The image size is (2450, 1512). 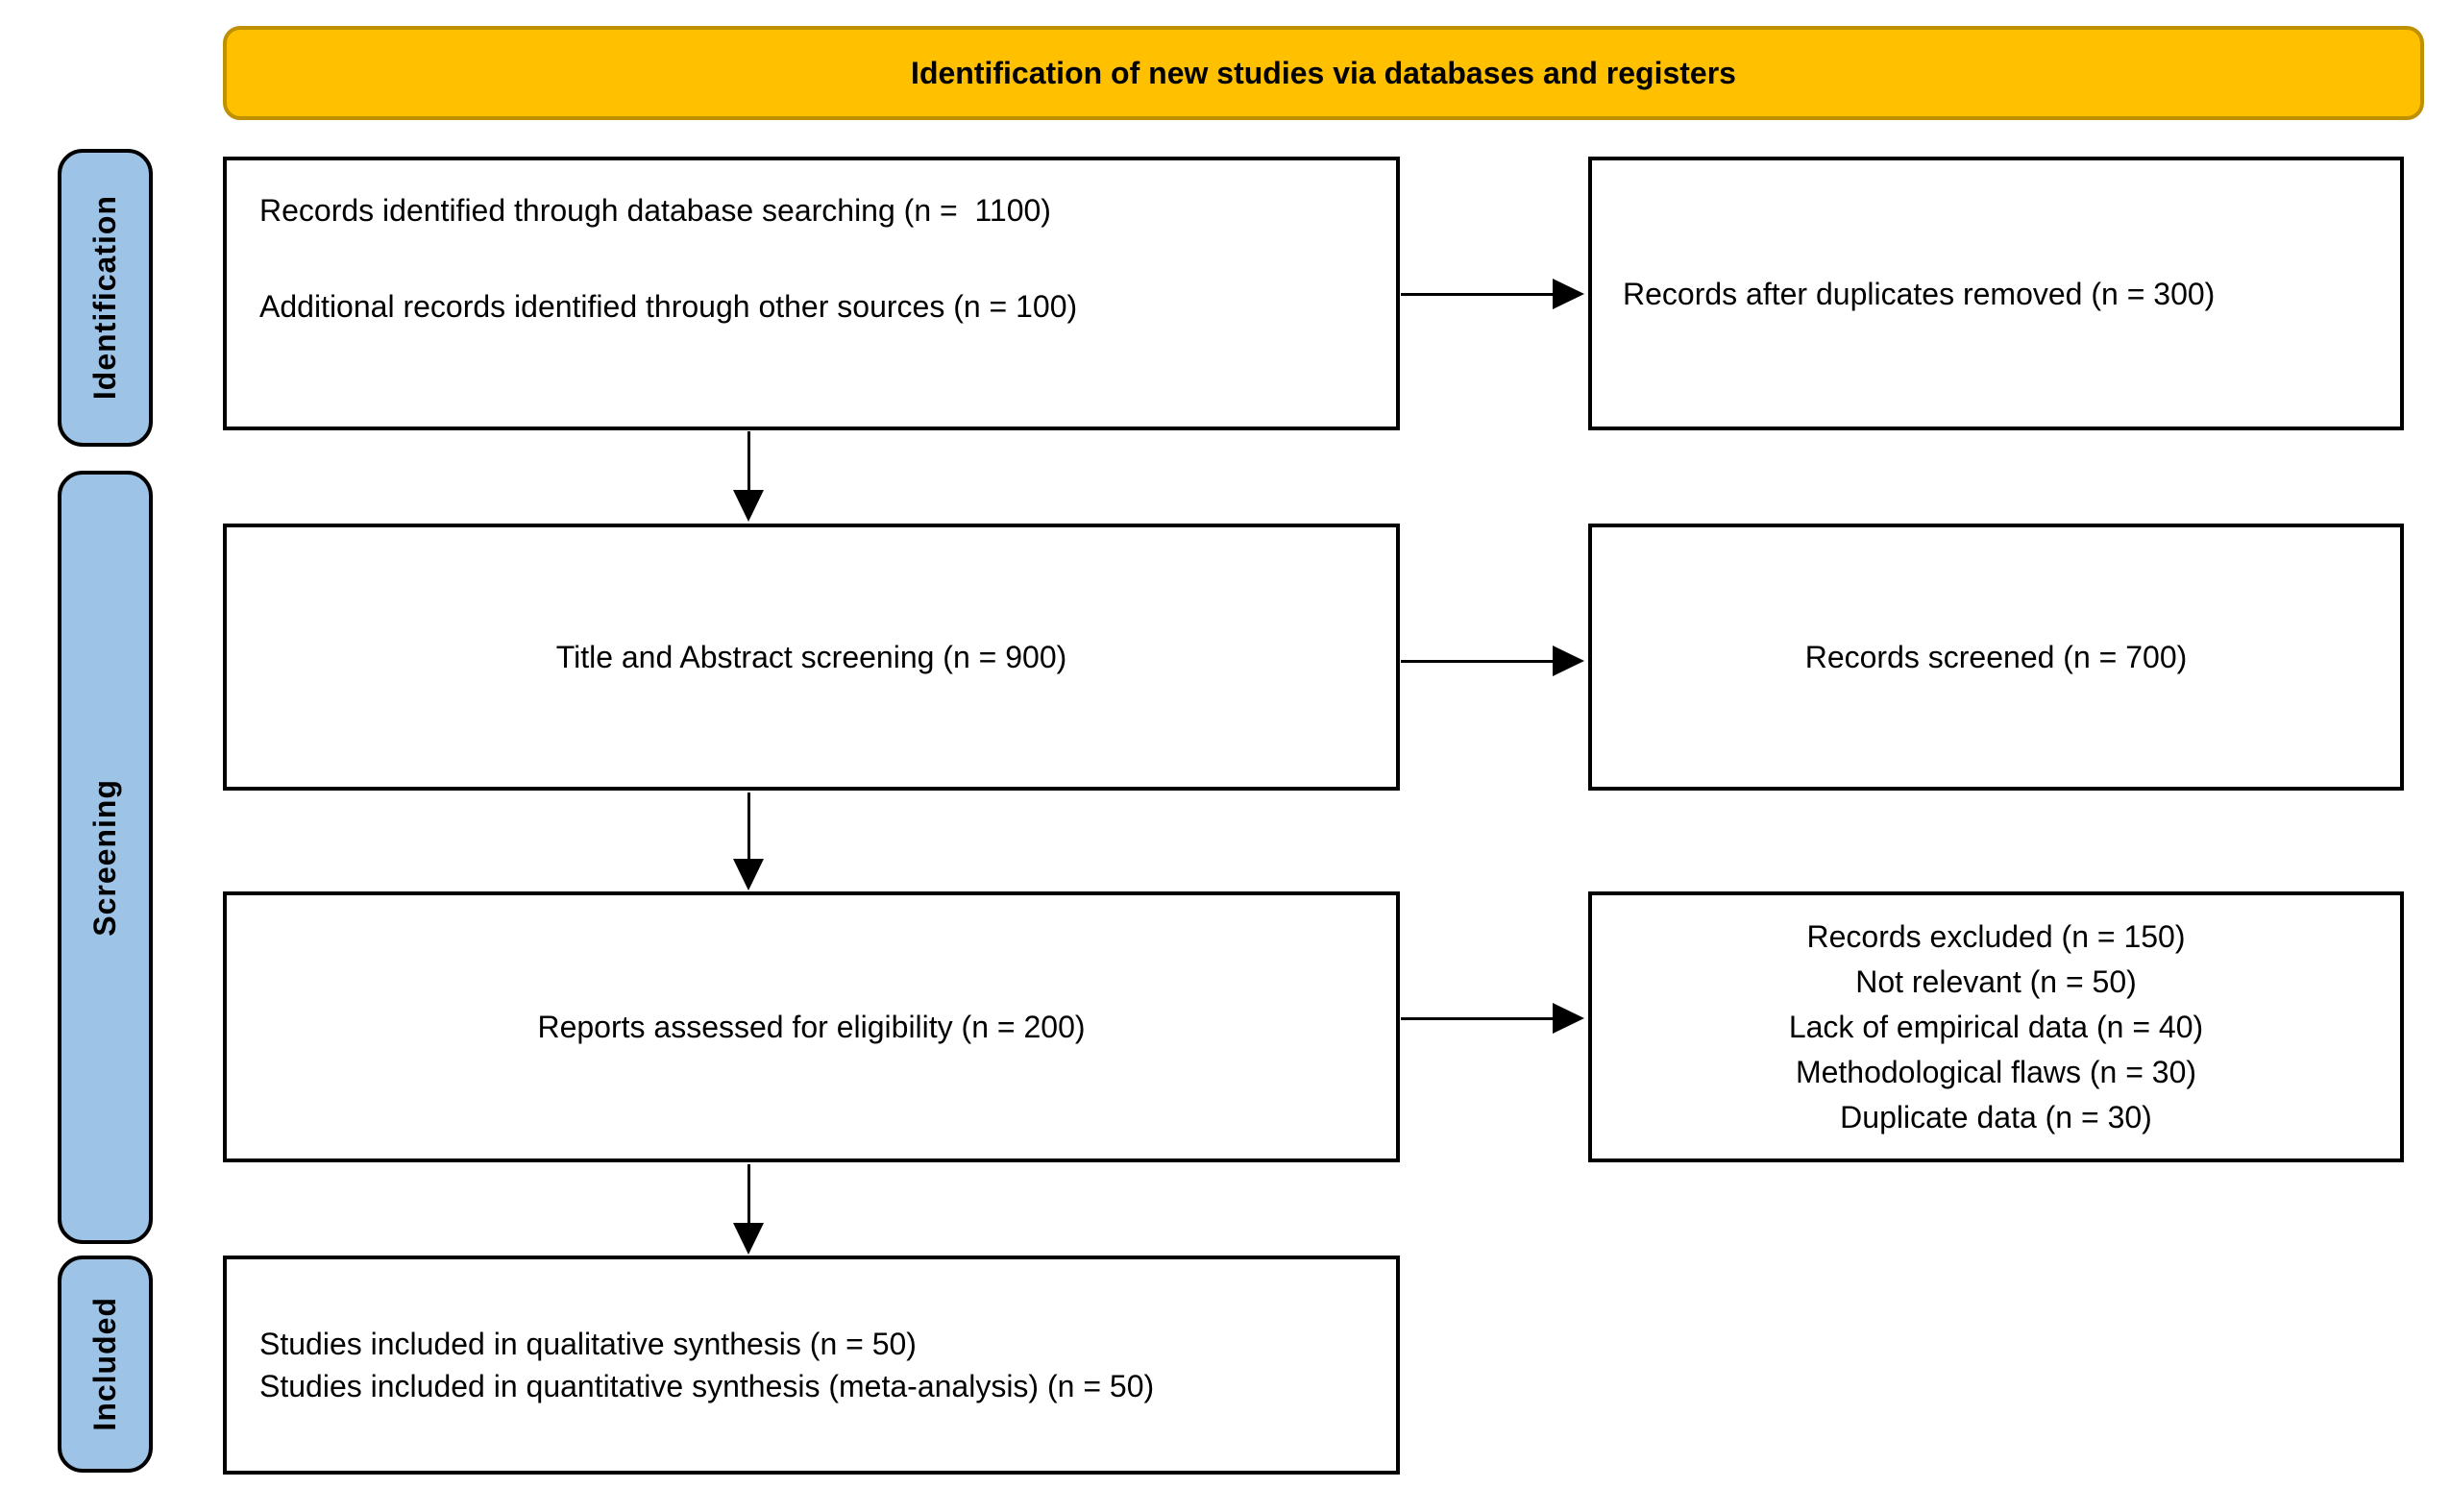 I want to click on box-text-line: Records excluded (n = 150), so click(x=1996, y=936).